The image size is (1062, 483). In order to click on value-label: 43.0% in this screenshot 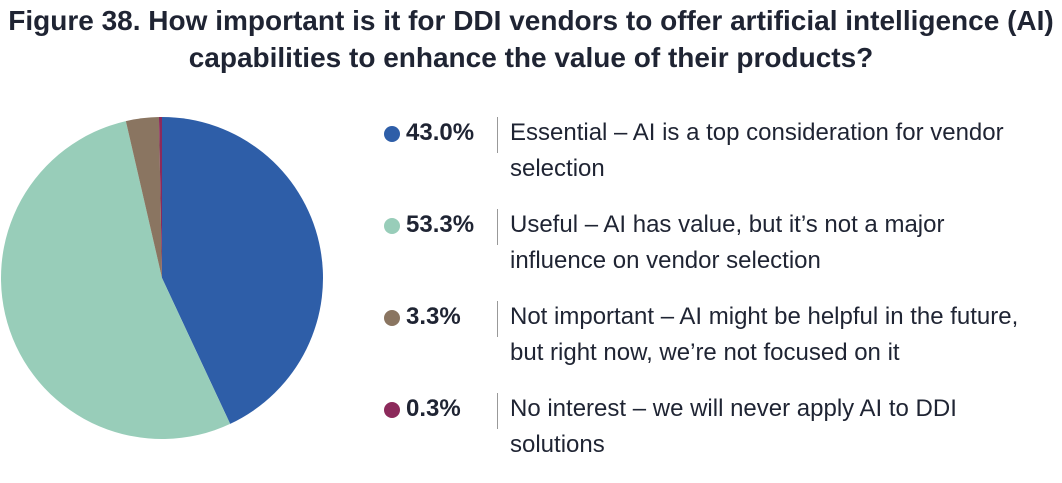, I will do `click(440, 132)`.